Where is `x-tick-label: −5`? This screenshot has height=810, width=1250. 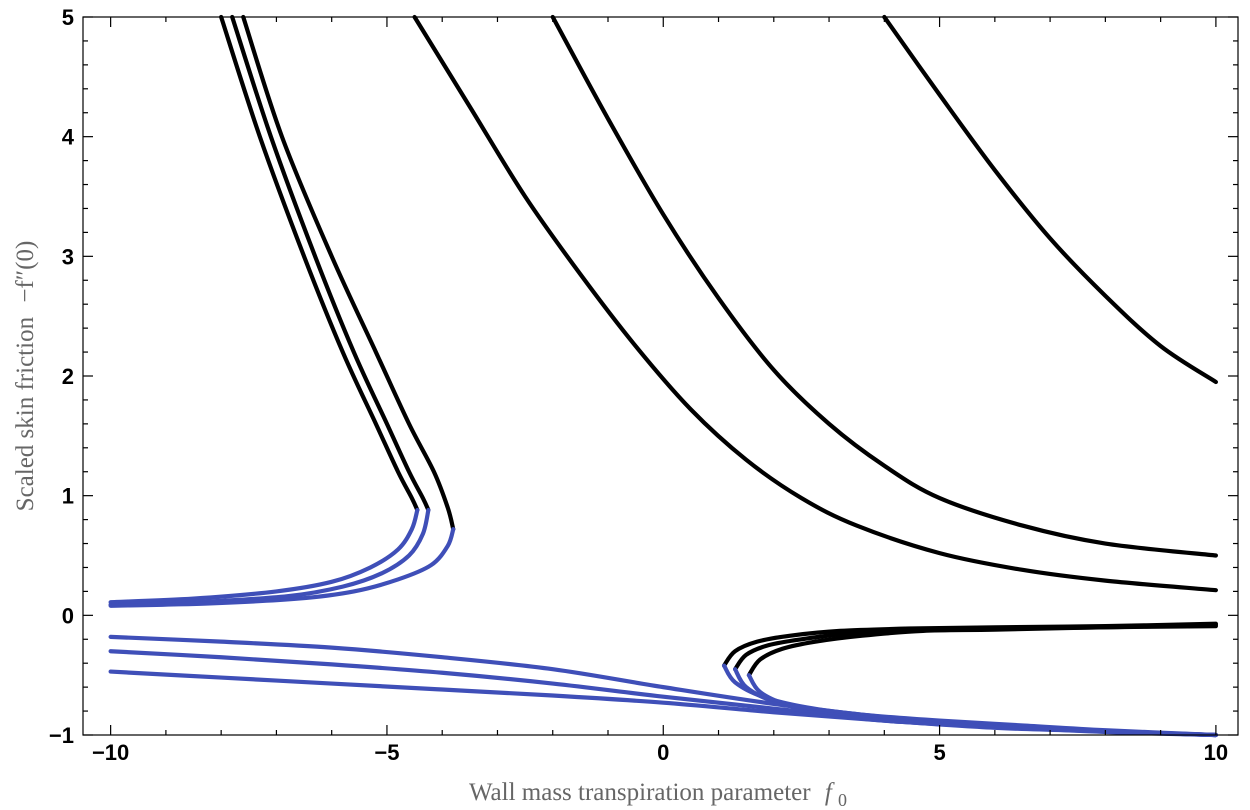
x-tick-label: −5 is located at coordinates (386, 752).